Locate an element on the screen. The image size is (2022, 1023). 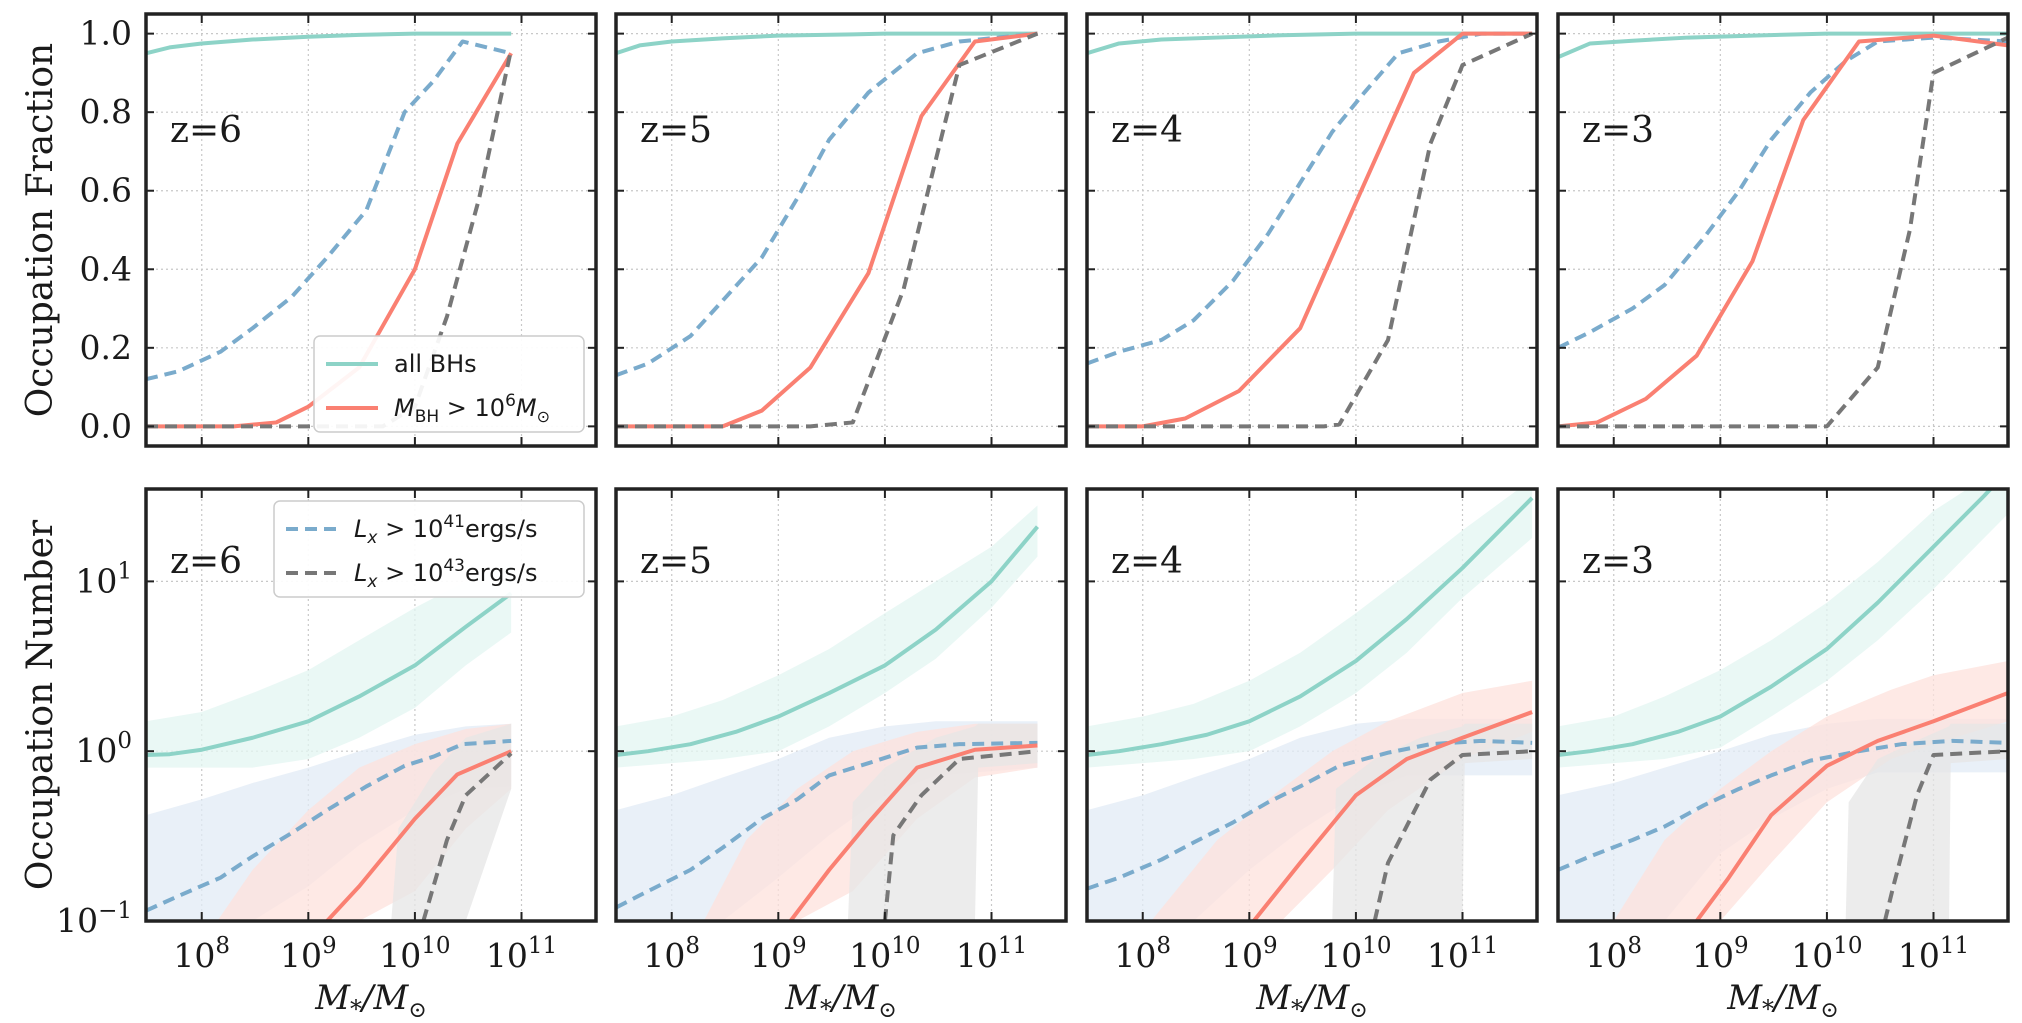
panel-row1-col2: z=5 is located at coordinates (841, 230).